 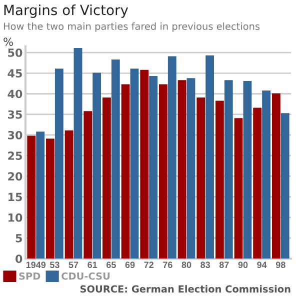 What do you see at coordinates (36, 265) in the screenshot?
I see `x-tick-label: 1949` at bounding box center [36, 265].